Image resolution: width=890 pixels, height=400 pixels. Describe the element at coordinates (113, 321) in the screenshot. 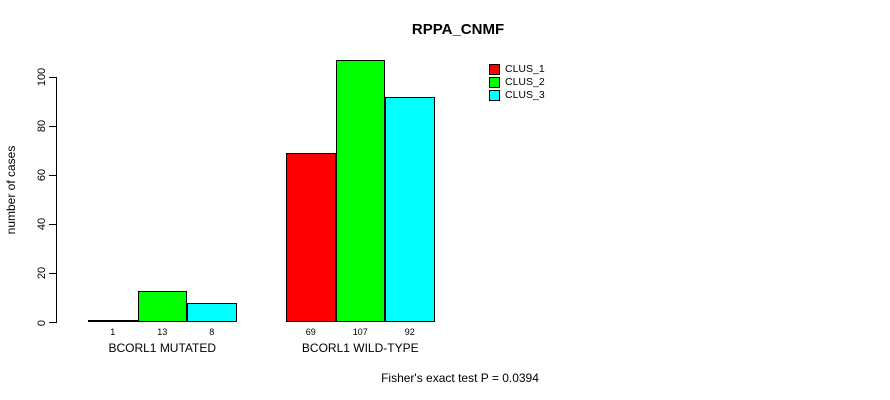

I see `bar-clus-1-bcorl1-mutated` at that location.